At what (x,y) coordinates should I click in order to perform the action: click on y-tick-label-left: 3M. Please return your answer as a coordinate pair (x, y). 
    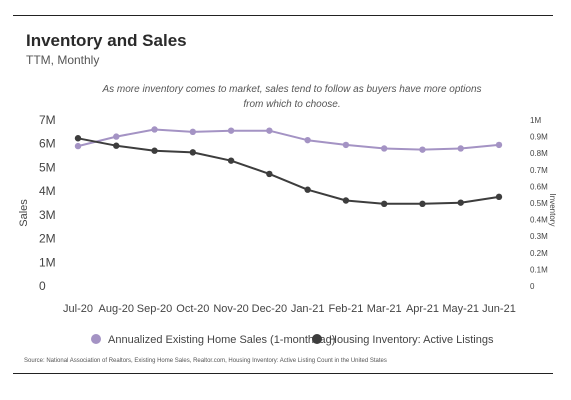
    Looking at the image, I should click on (47, 215).